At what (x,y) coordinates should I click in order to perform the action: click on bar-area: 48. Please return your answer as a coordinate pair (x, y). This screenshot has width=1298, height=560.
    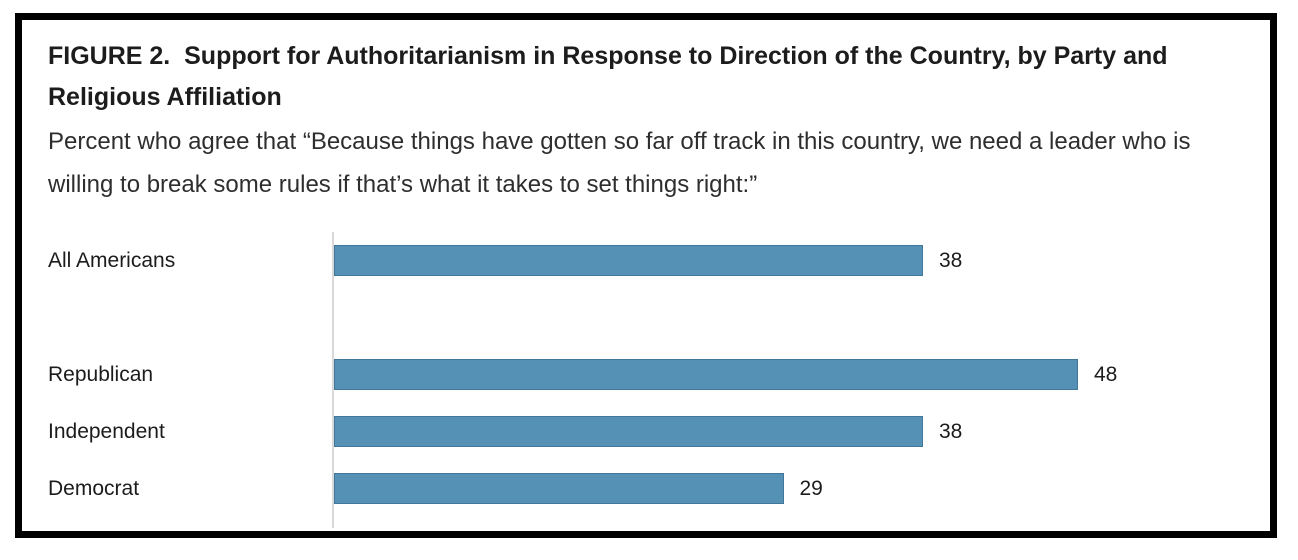
    Looking at the image, I should click on (790, 374).